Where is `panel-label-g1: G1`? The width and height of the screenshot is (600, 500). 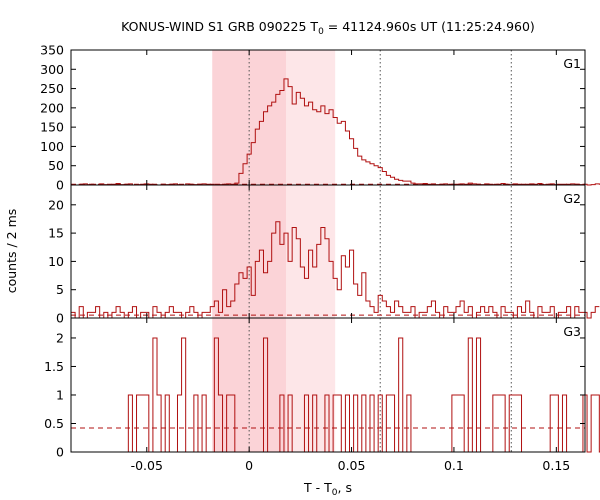 panel-label-g1: G1 is located at coordinates (572, 63).